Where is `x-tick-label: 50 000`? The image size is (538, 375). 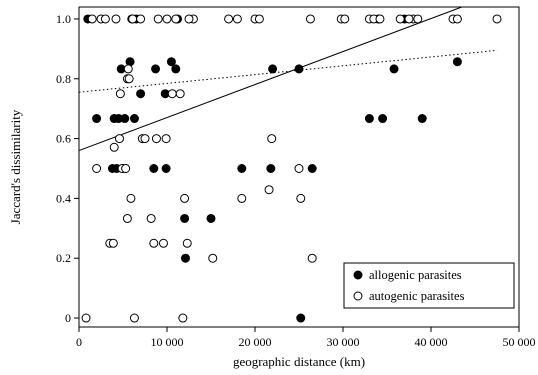 x-tick-label: 50 000 is located at coordinates (519, 342).